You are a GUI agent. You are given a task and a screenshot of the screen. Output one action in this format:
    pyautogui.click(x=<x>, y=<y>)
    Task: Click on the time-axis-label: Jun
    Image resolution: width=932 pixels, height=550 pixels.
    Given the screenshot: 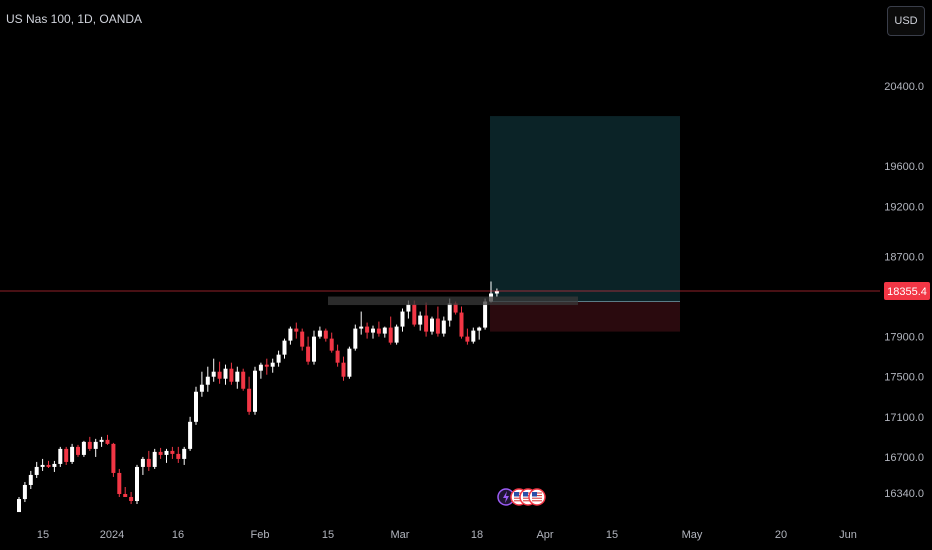 What is the action you would take?
    pyautogui.click(x=848, y=535)
    